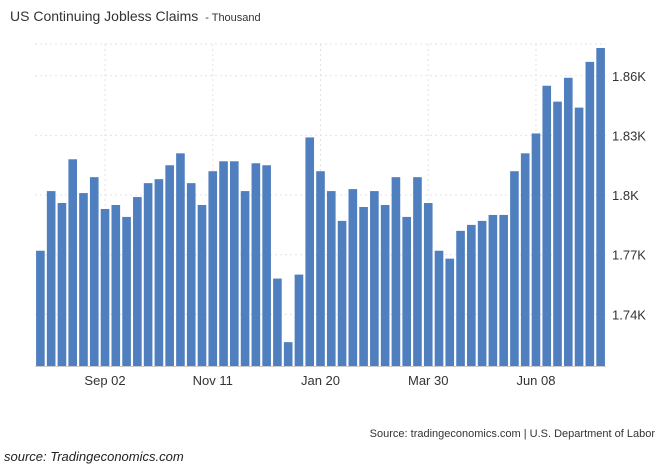 The width and height of the screenshot is (667, 470). Describe the element at coordinates (213, 380) in the screenshot. I see `x-tick-label: Nov 11` at that location.